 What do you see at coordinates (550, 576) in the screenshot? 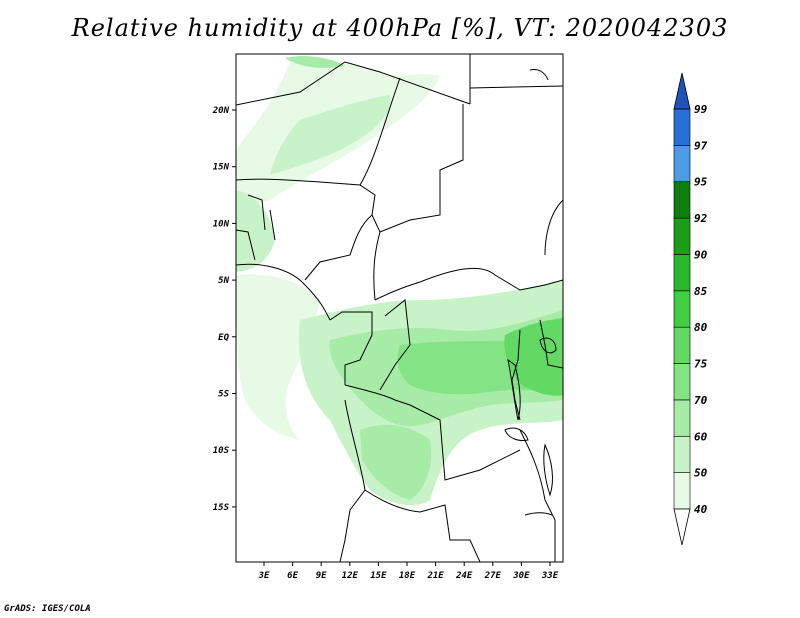
I see `lon-tick-label: 33E` at bounding box center [550, 576].